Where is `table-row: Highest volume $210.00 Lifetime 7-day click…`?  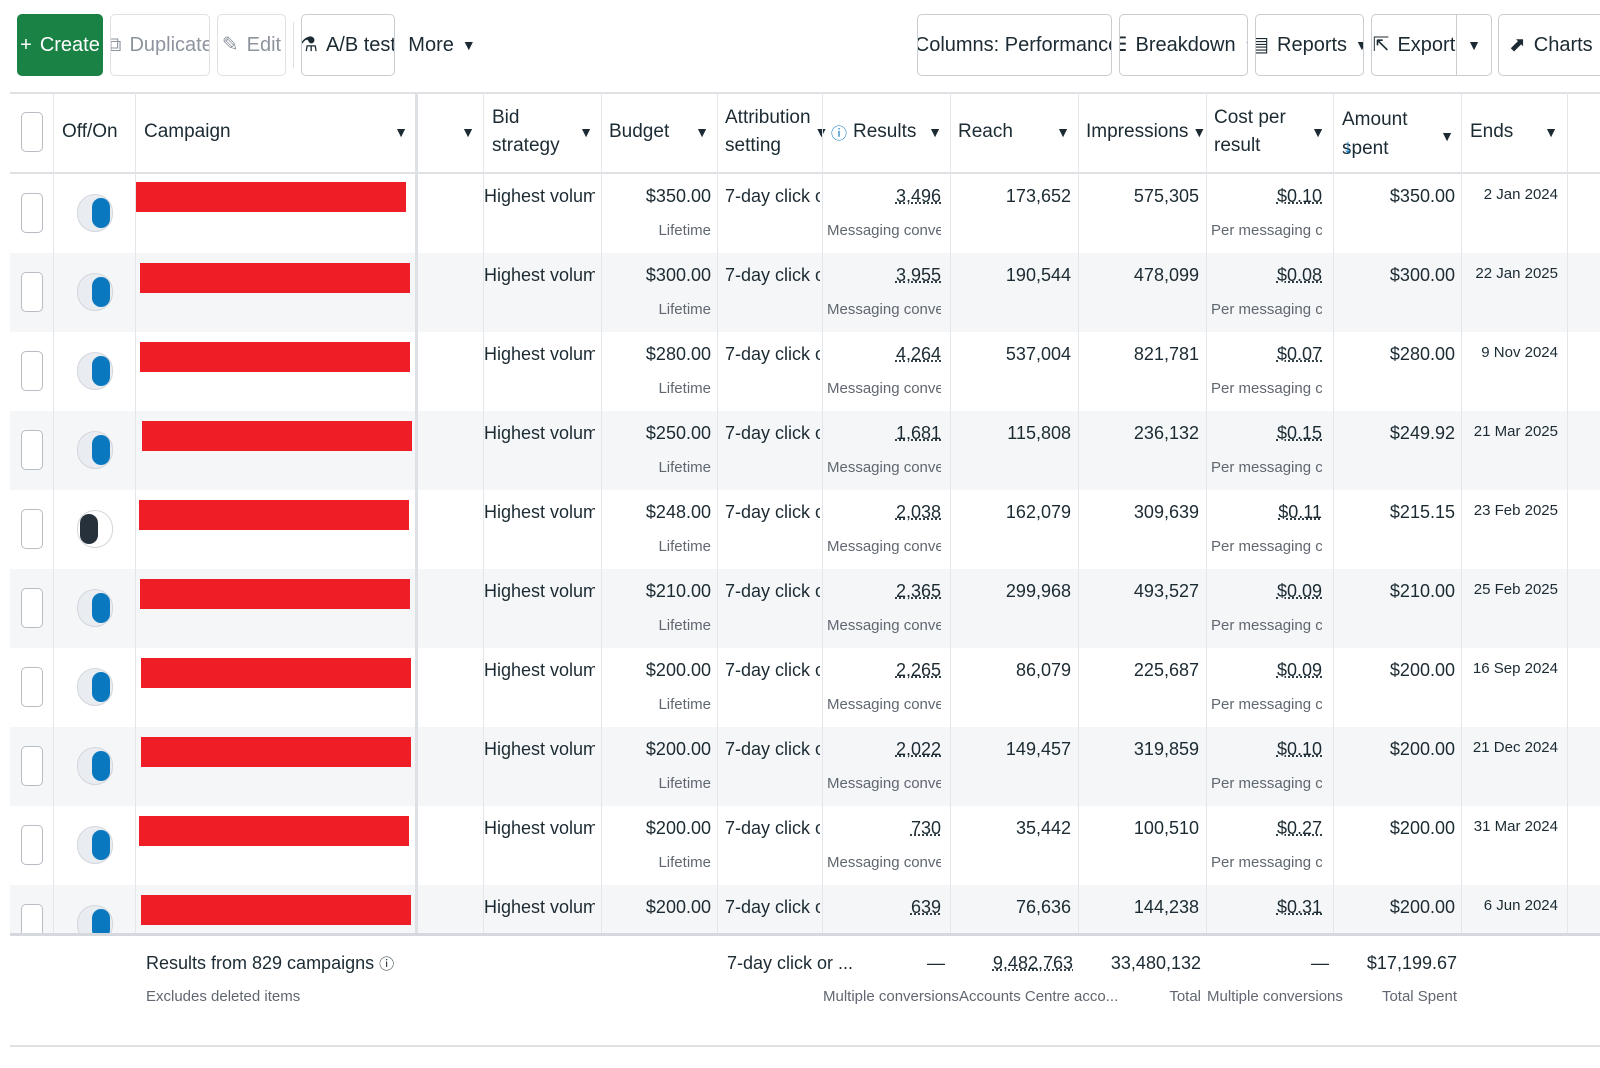
table-row: Highest volume $210.00 Lifetime 7-day click… is located at coordinates (805, 608).